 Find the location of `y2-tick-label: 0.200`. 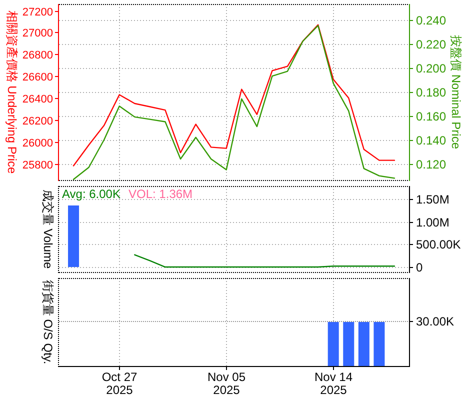

y2-tick-label: 0.200 is located at coordinates (431, 69).